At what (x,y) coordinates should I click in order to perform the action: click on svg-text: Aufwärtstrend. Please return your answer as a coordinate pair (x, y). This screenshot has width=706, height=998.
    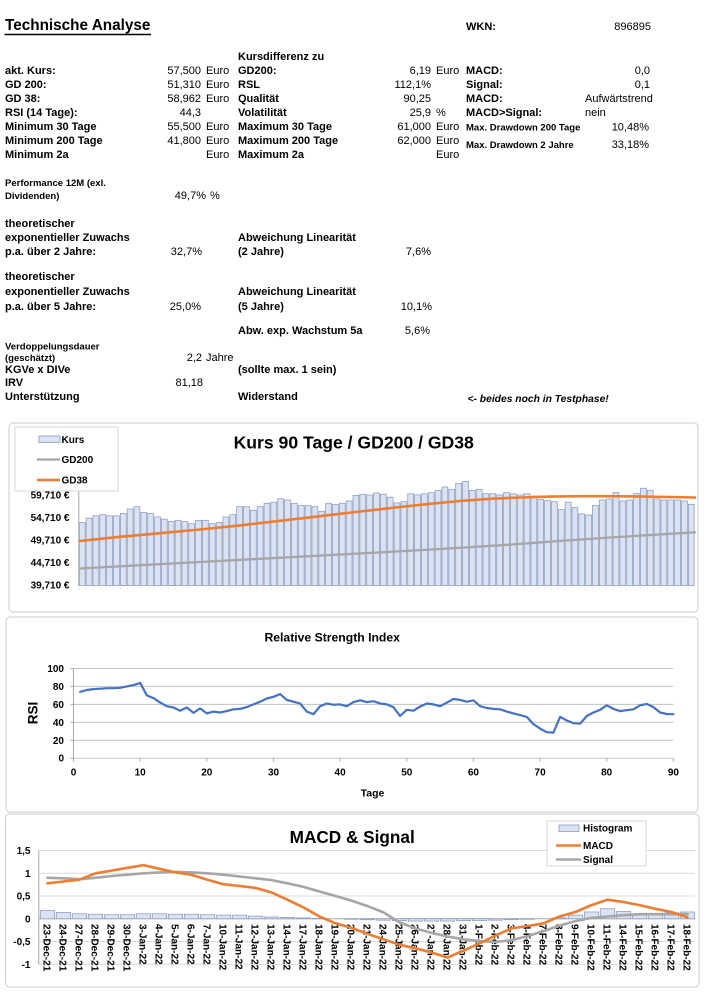
    Looking at the image, I should click on (619, 99).